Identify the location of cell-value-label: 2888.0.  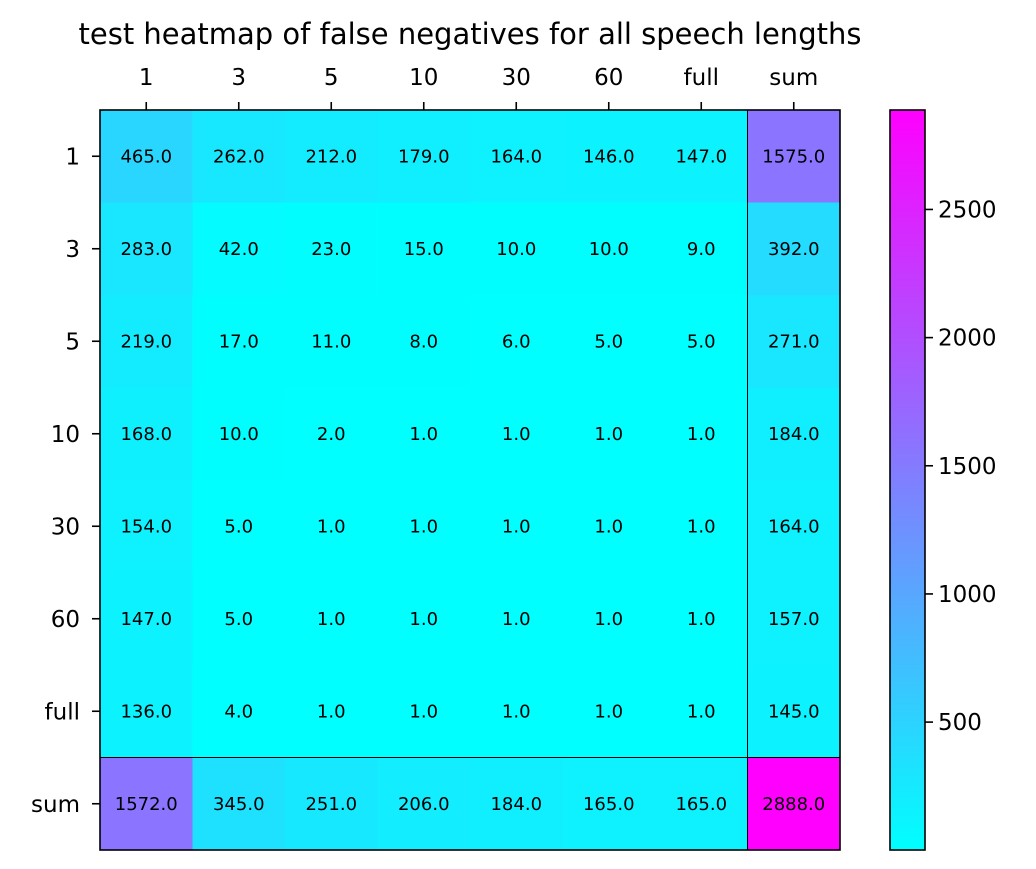
(793, 804).